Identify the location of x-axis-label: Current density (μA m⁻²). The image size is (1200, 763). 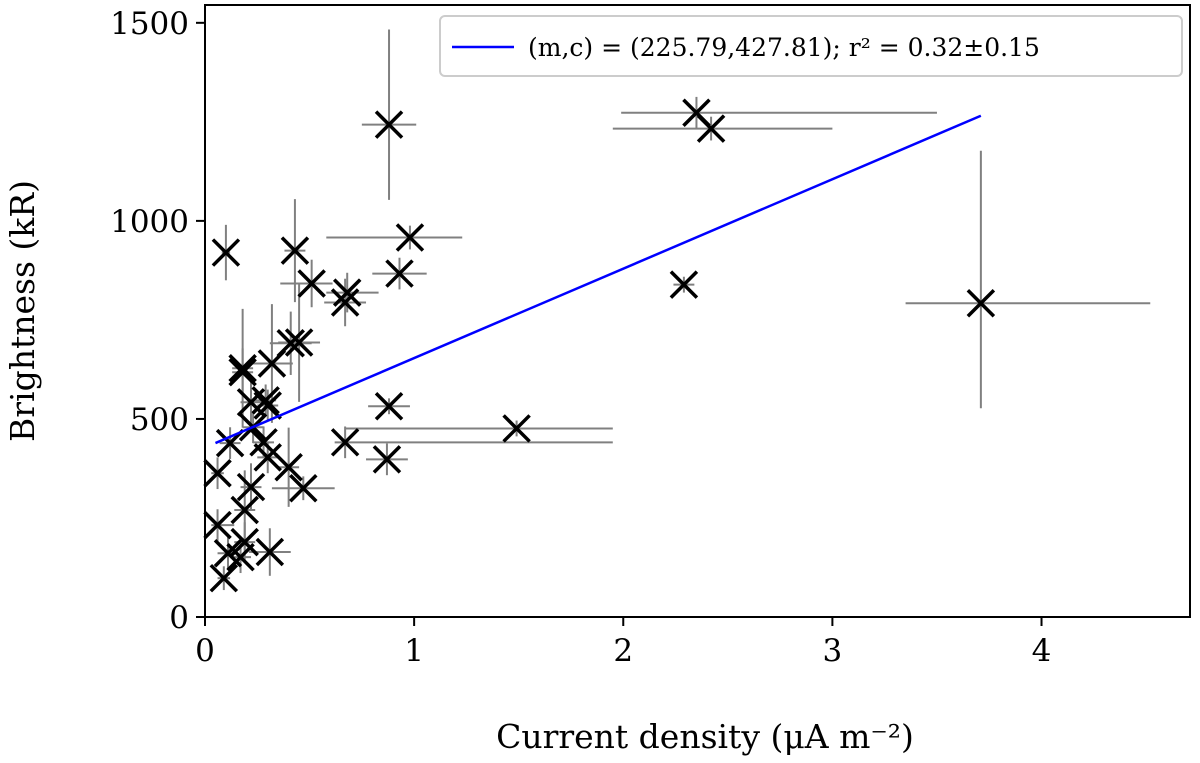
(705, 736).